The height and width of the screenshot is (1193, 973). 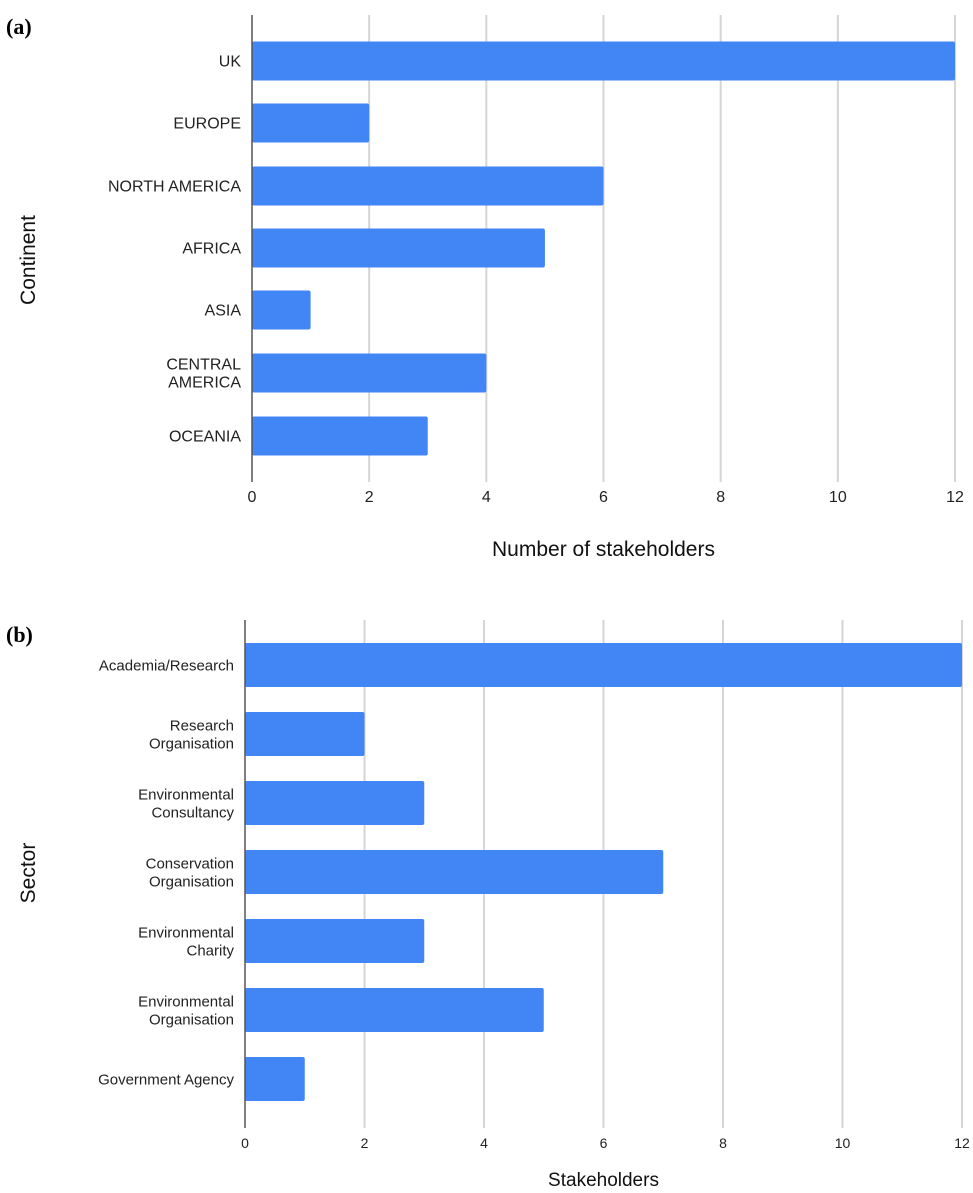 I want to click on chart1-tick-label-4: 8, so click(x=723, y=1143).